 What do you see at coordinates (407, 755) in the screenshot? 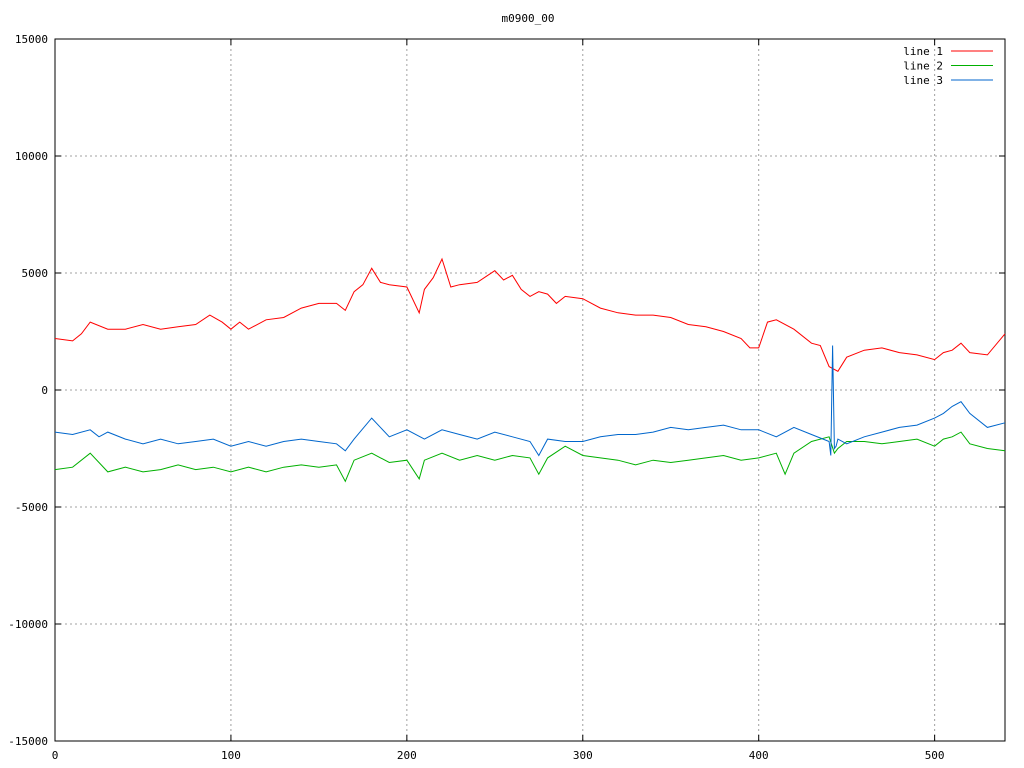
I see `x-tick-label: 200` at bounding box center [407, 755].